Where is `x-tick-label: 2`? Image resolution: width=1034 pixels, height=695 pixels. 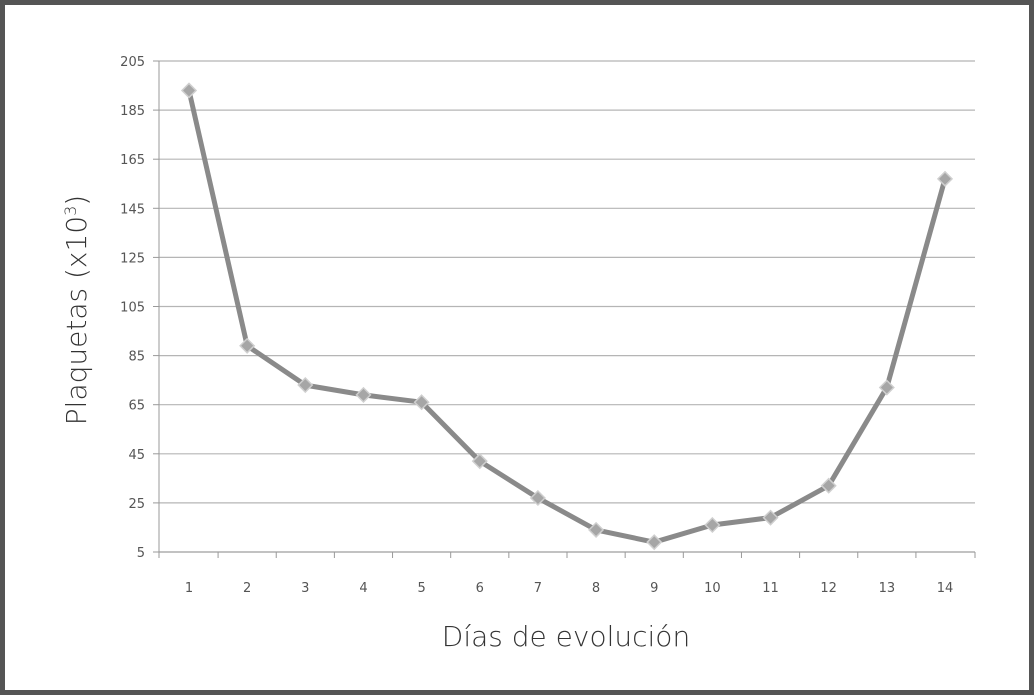 x-tick-label: 2 is located at coordinates (247, 588).